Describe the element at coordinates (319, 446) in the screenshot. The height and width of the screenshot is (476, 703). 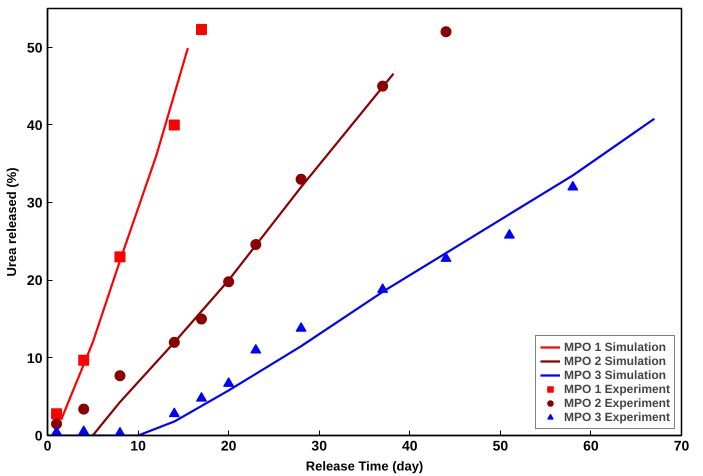
I see `x-tick-label: 30` at that location.